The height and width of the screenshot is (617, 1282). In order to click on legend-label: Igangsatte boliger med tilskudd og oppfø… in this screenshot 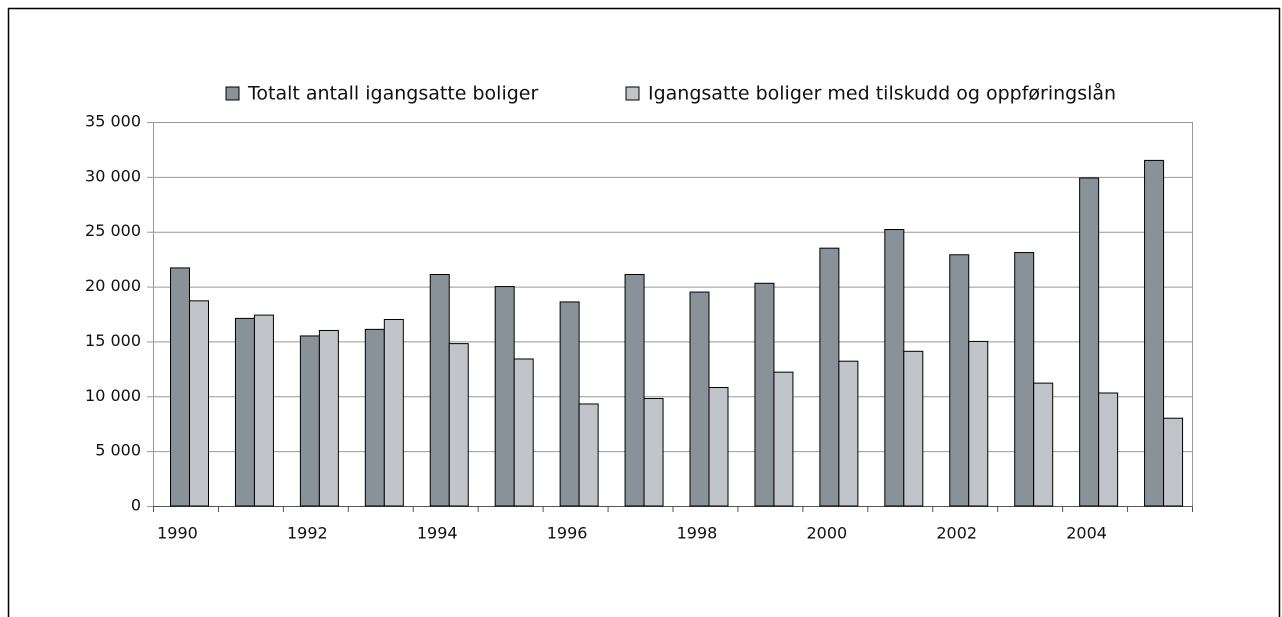, I will do `click(882, 93)`.